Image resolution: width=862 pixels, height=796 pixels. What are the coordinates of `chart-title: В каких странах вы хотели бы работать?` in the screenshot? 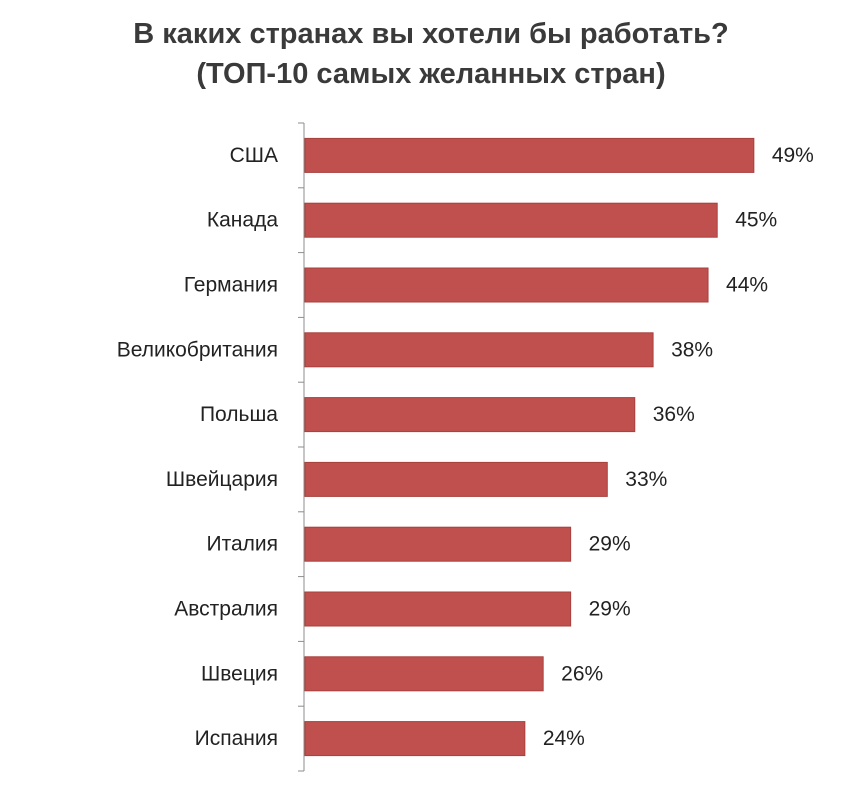 It's located at (431, 34).